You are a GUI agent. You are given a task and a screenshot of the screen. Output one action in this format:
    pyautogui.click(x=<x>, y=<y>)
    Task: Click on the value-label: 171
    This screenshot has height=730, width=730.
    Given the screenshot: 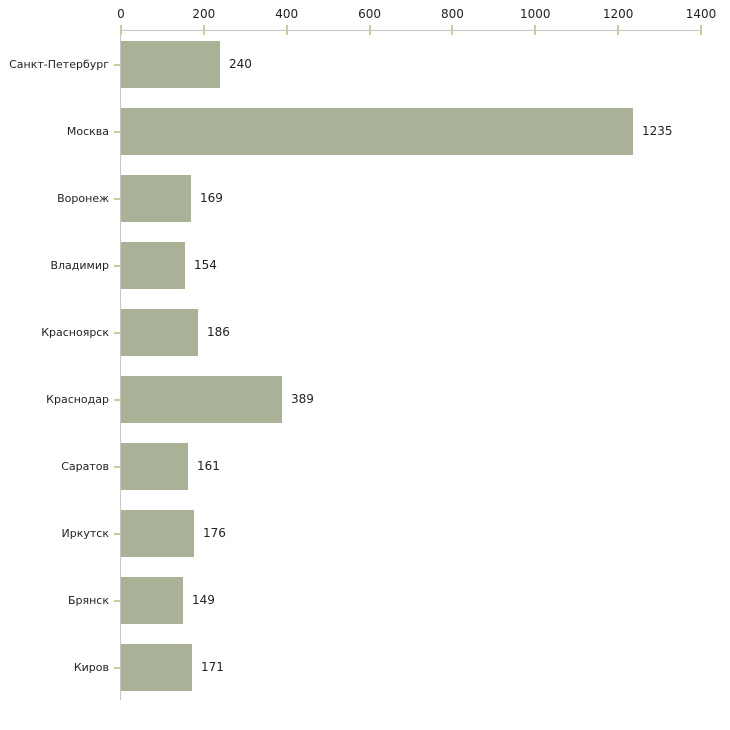 What is the action you would take?
    pyautogui.click(x=212, y=667)
    